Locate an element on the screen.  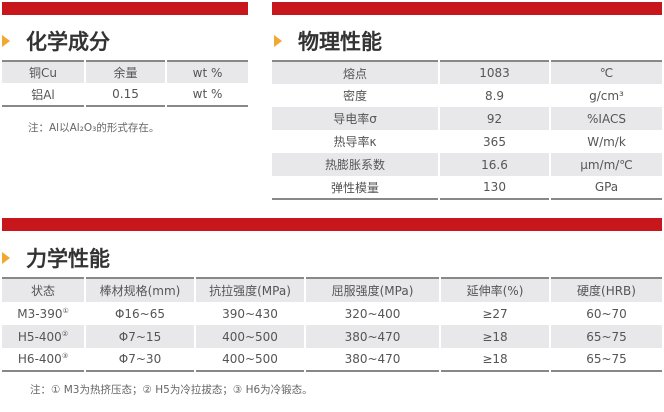
cell: H5-400② is located at coordinates (44, 336).